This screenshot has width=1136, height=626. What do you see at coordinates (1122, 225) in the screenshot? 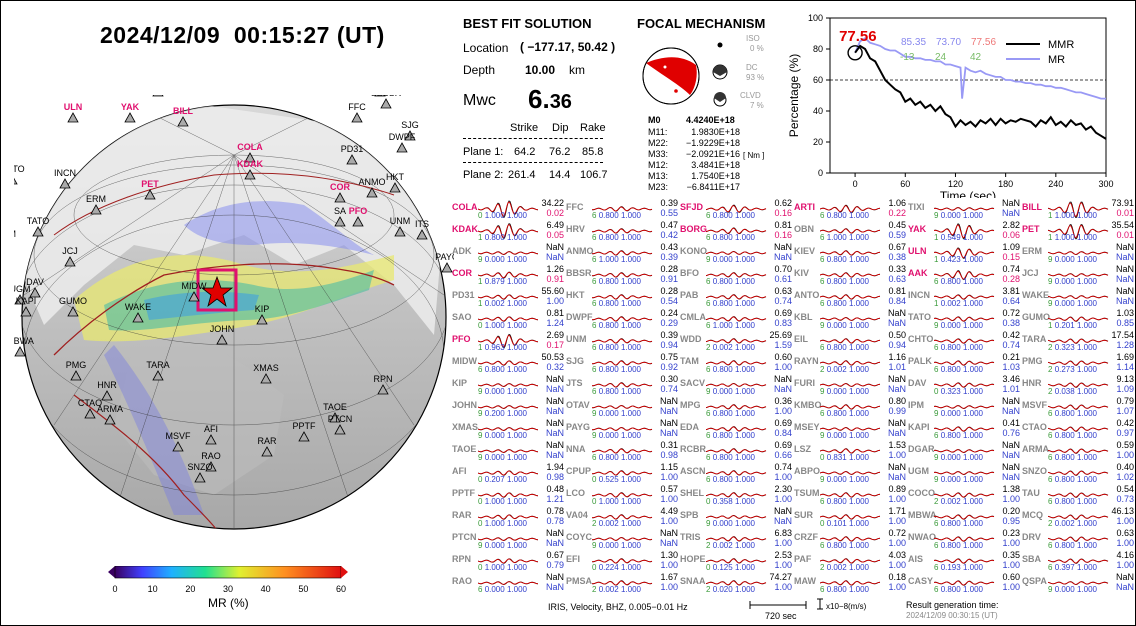
I see `trace-mr: 35.54` at bounding box center [1122, 225].